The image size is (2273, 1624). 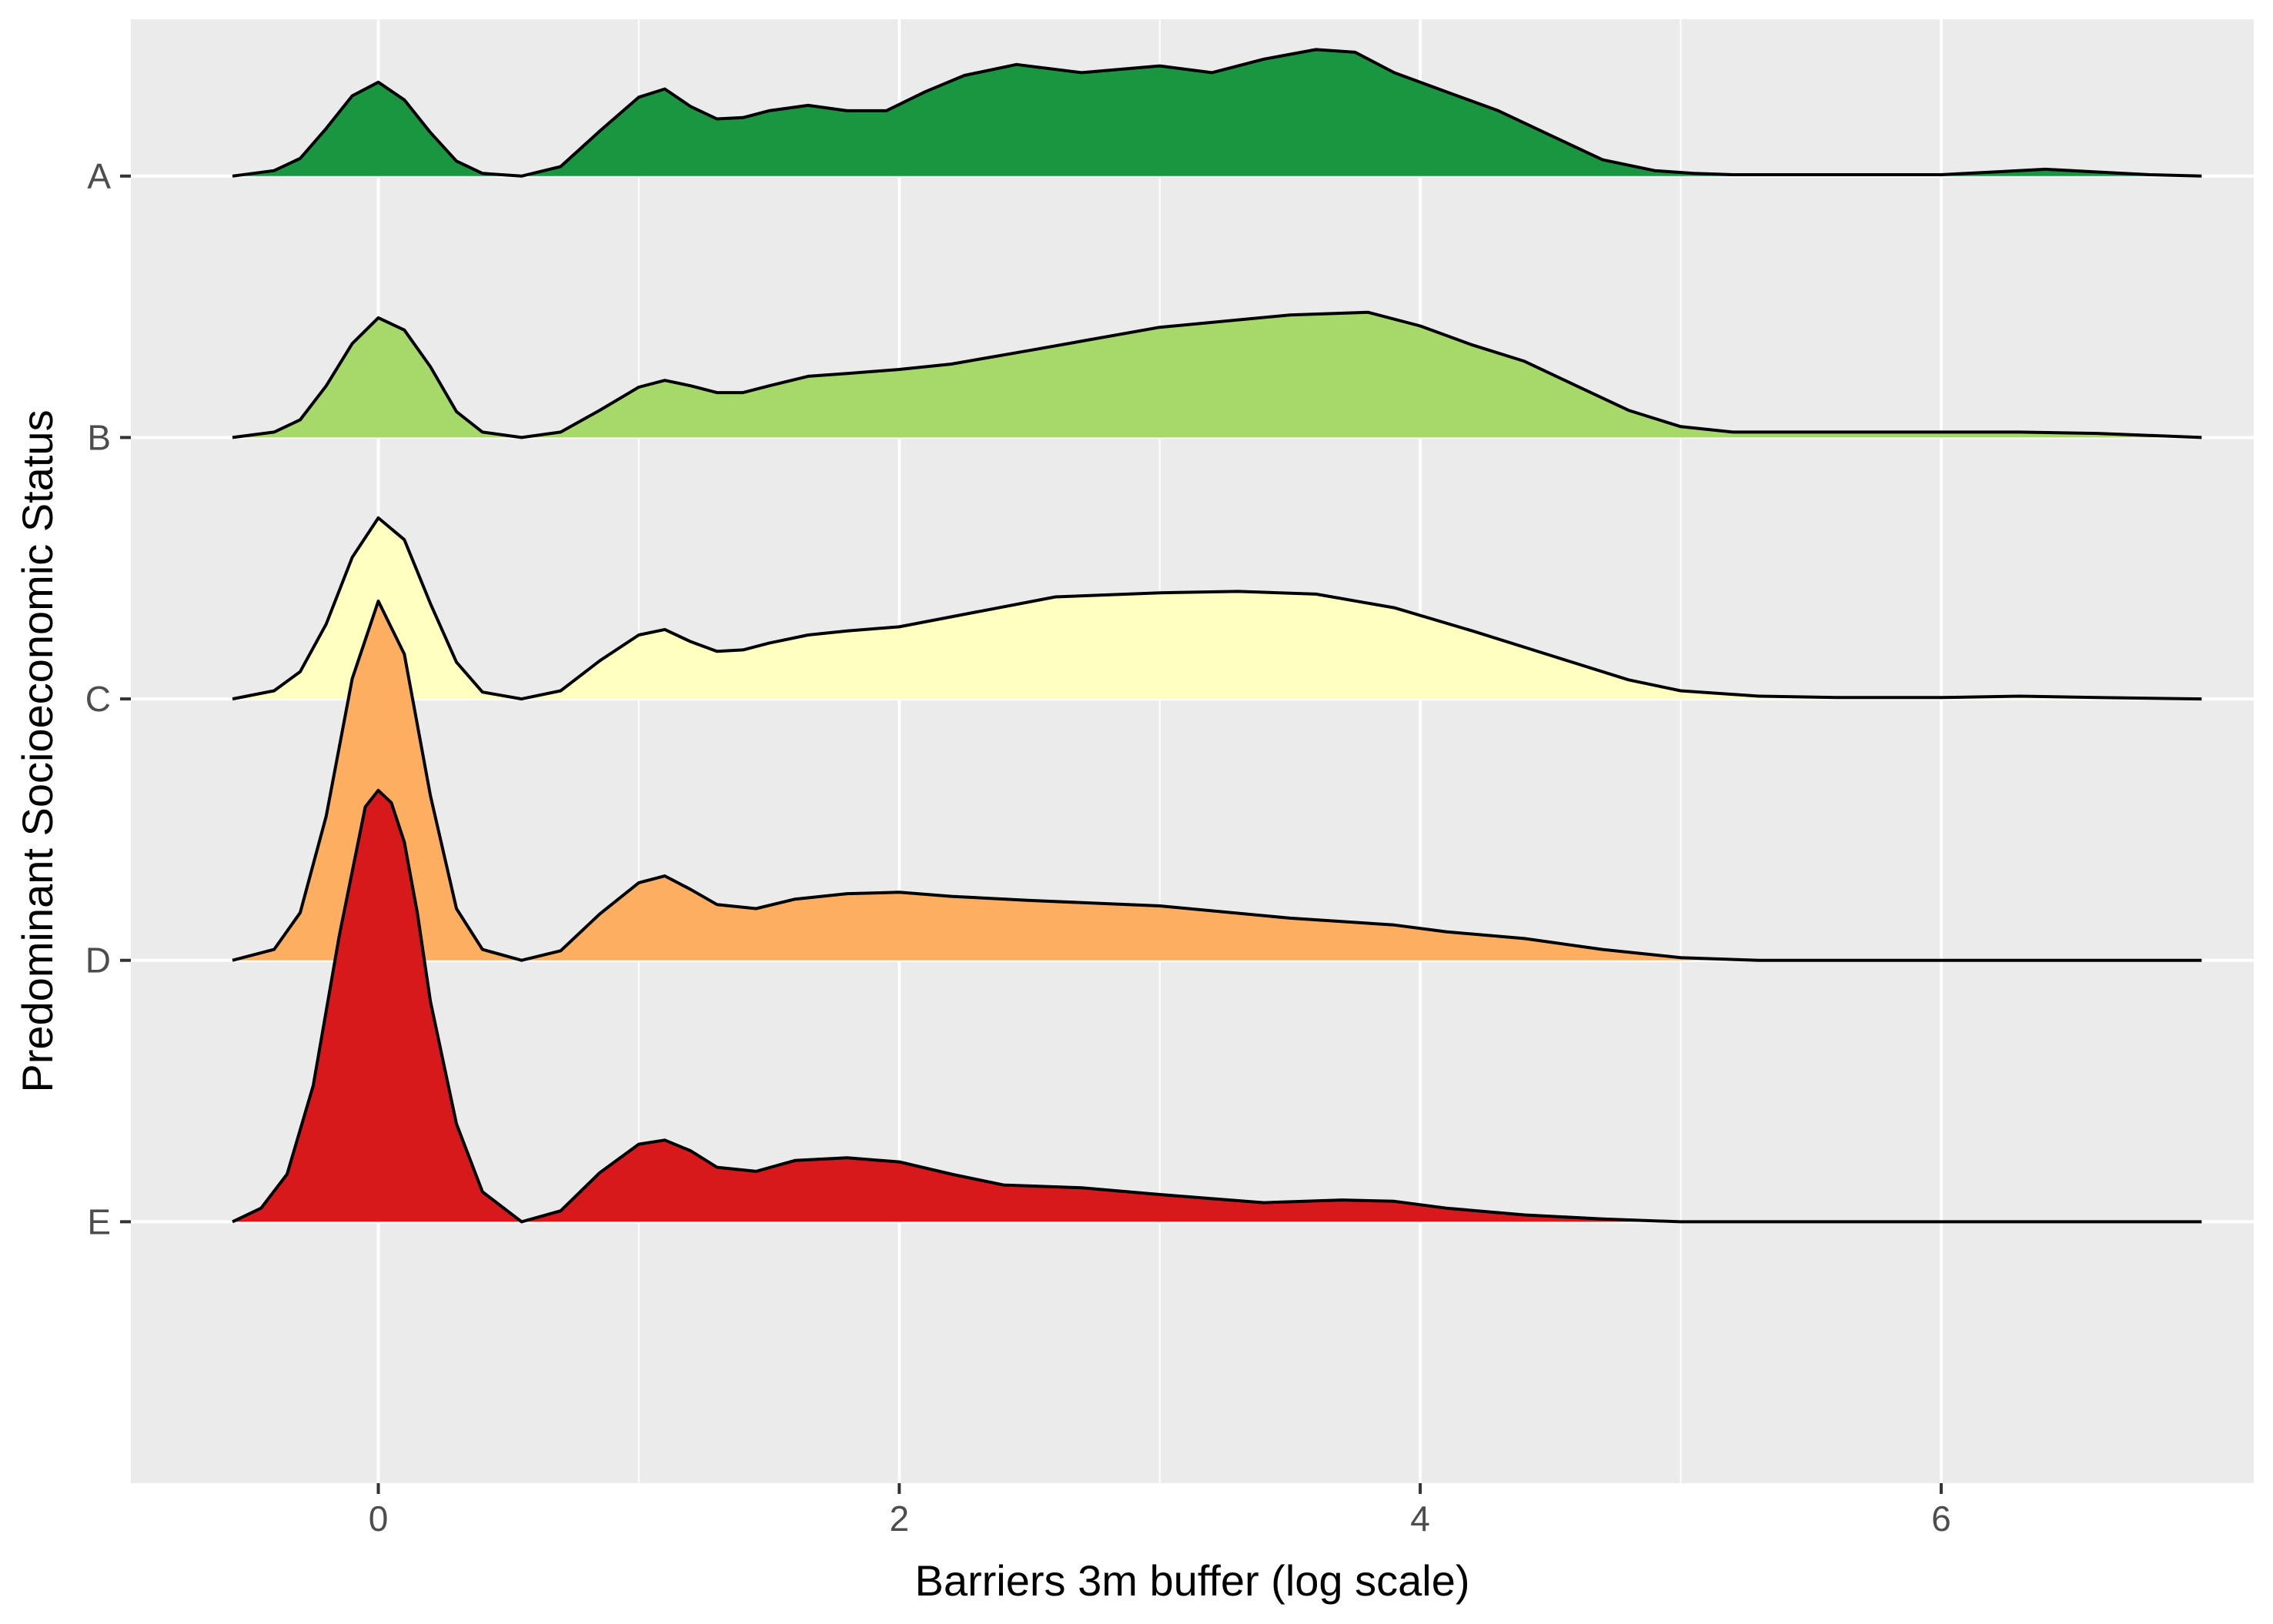 I want to click on x-tick-label: 4, so click(x=1420, y=1519).